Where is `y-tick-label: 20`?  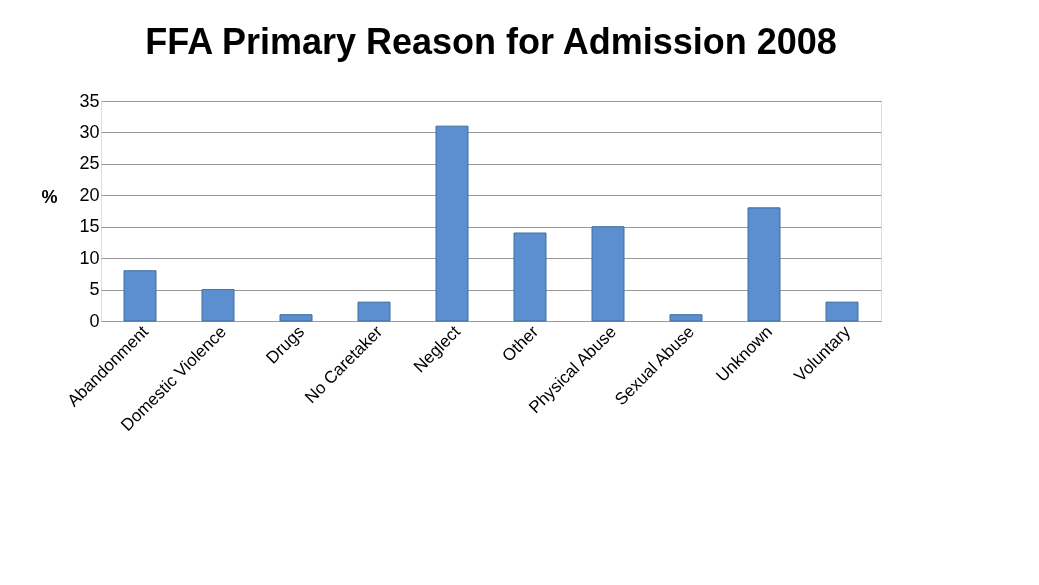 y-tick-label: 20 is located at coordinates (89, 194).